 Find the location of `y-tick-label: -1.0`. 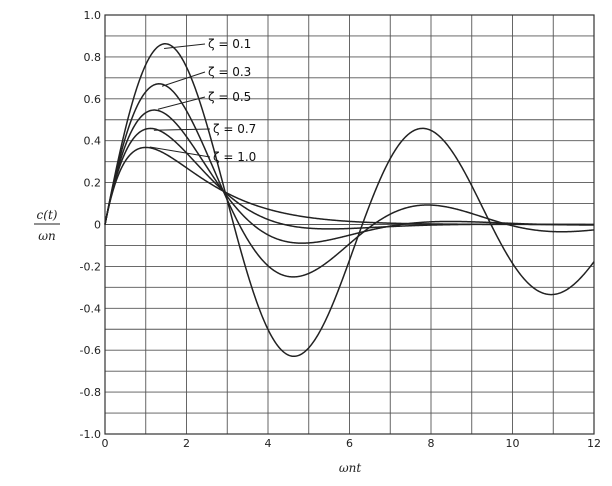

y-tick-label: -1.0 is located at coordinates (90, 434).